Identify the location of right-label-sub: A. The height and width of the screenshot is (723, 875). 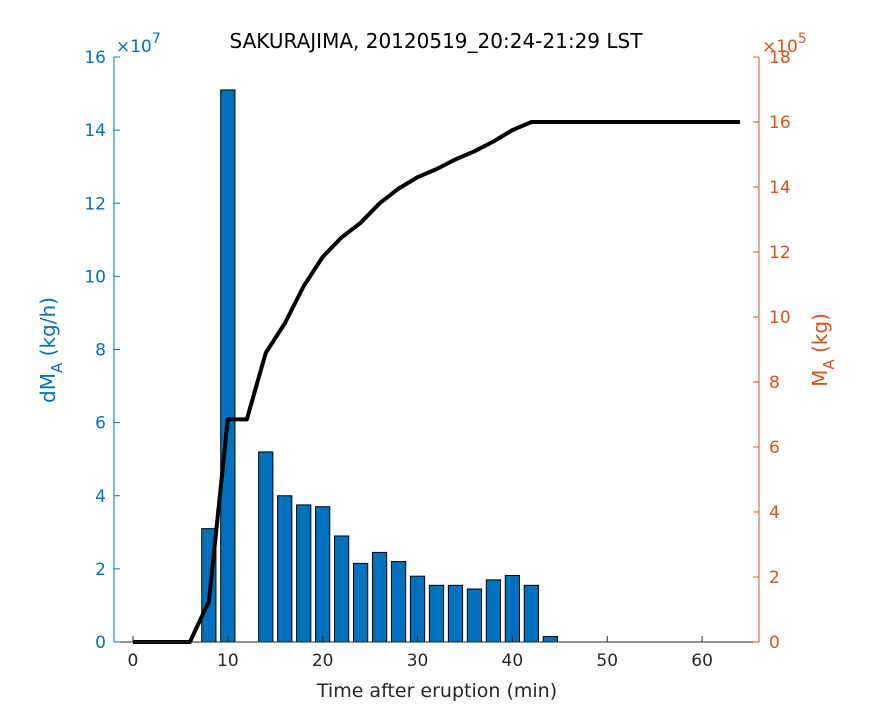
(829, 364).